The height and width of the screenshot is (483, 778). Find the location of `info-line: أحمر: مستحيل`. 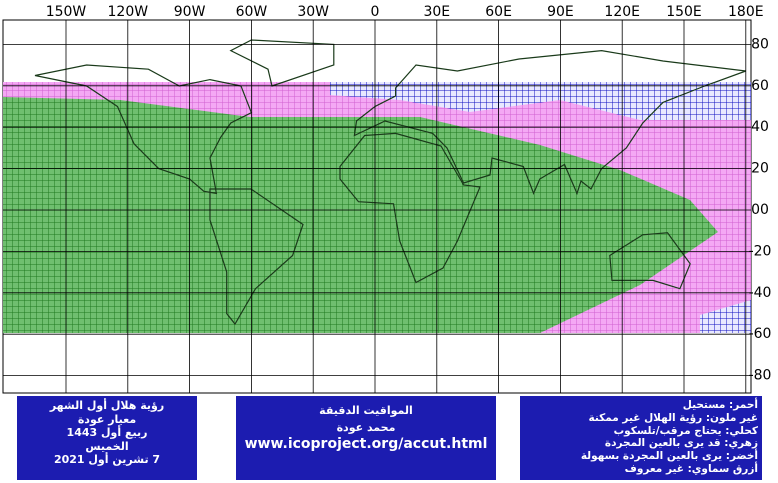

info-line: أحمر: مستحيل is located at coordinates (720, 405).